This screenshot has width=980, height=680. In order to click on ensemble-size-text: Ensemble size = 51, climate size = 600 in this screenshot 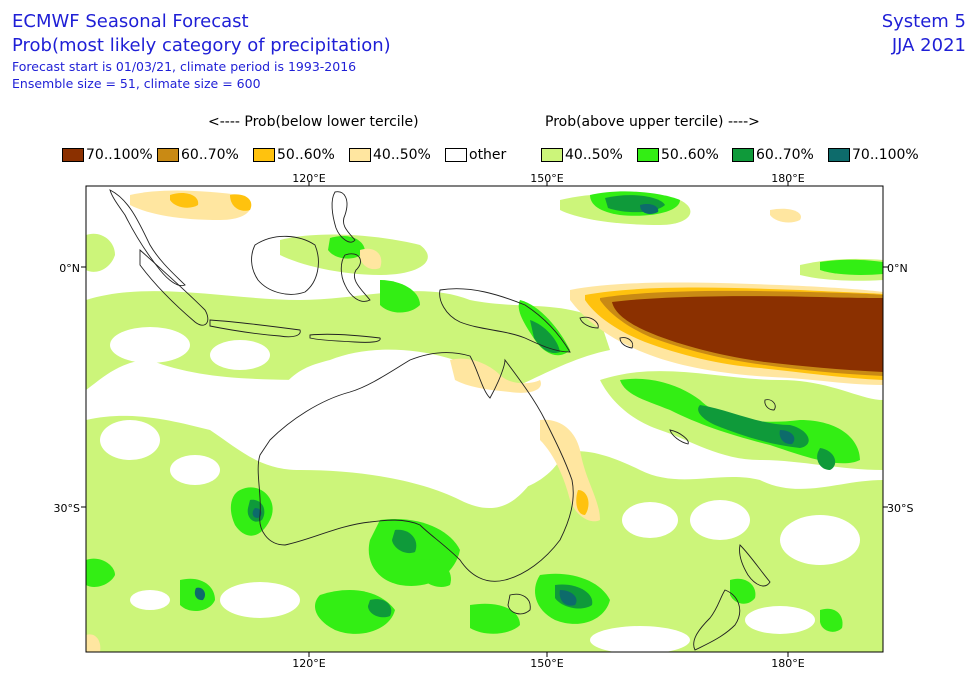, I will do `click(136, 83)`.